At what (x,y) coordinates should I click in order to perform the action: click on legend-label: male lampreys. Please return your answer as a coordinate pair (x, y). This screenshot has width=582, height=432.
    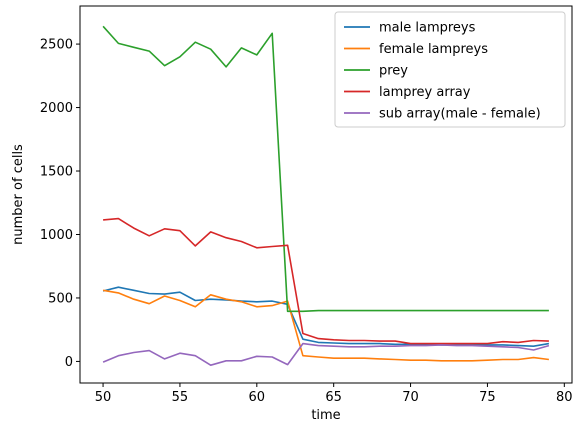
    Looking at the image, I should click on (427, 28).